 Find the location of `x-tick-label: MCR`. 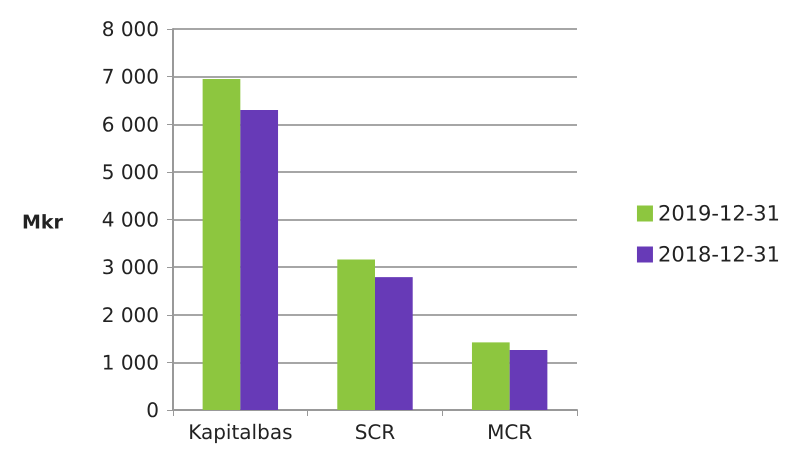

x-tick-label: MCR is located at coordinates (509, 432).